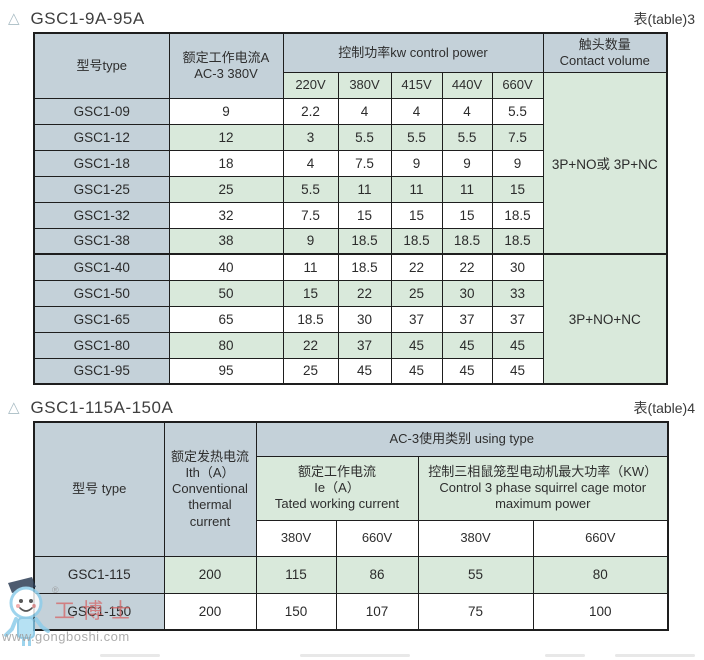  Describe the element at coordinates (600, 611) in the screenshot. I see `cell-value: 100` at that location.